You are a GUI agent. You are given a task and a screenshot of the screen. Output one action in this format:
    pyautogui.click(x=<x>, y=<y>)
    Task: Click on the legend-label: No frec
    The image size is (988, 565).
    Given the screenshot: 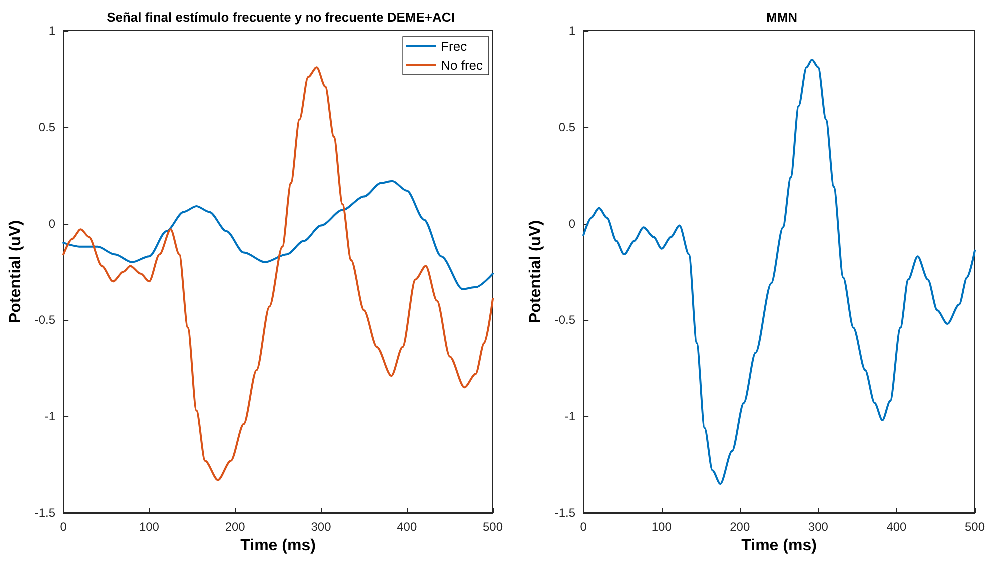 What is the action you would take?
    pyautogui.click(x=462, y=65)
    